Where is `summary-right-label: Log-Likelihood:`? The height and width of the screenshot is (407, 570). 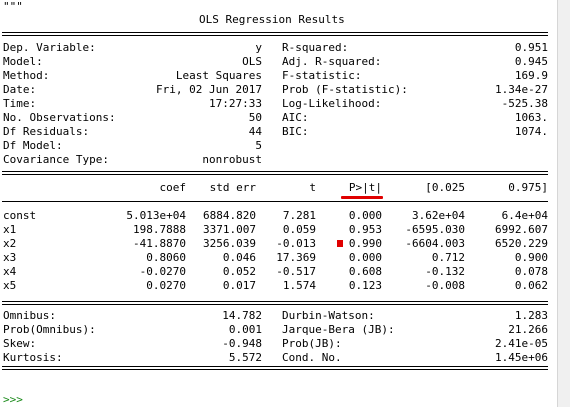 summary-right-label: Log-Likelihood: is located at coordinates (332, 103).